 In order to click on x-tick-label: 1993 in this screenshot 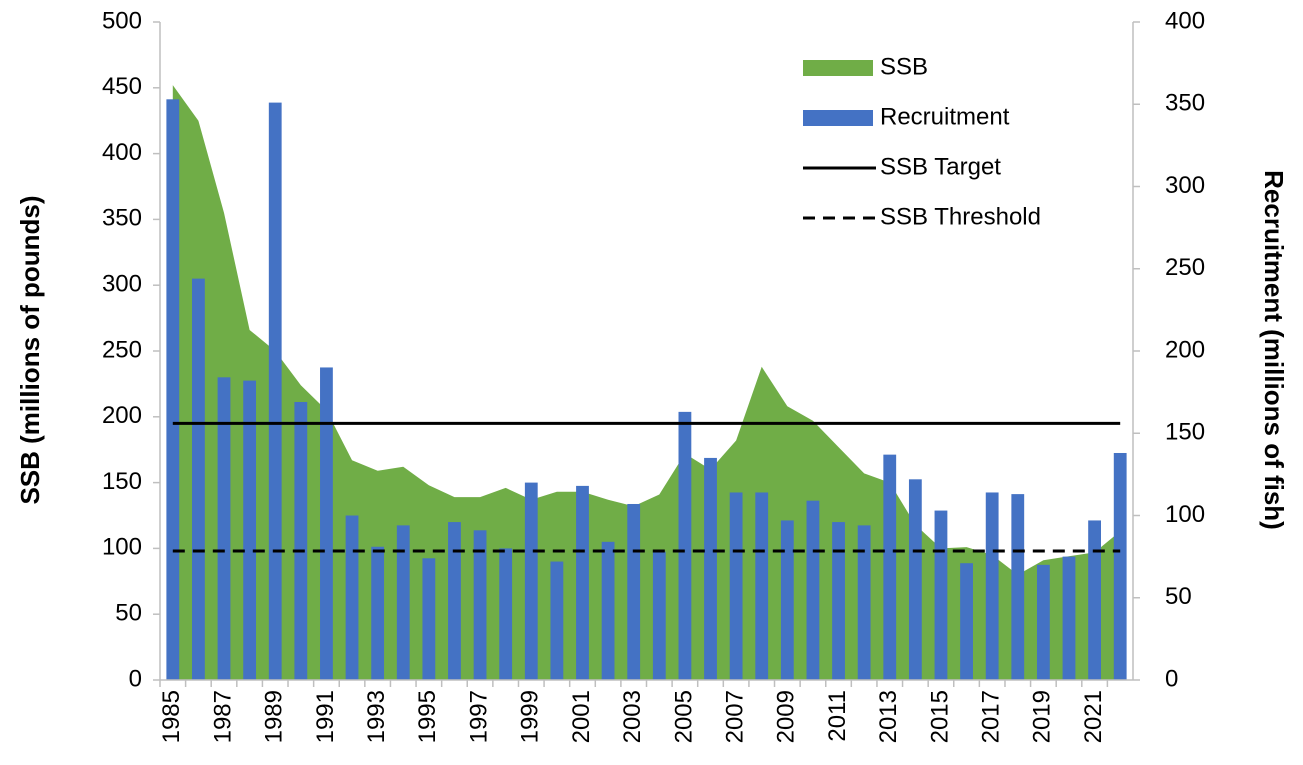, I will do `click(376, 716)`.